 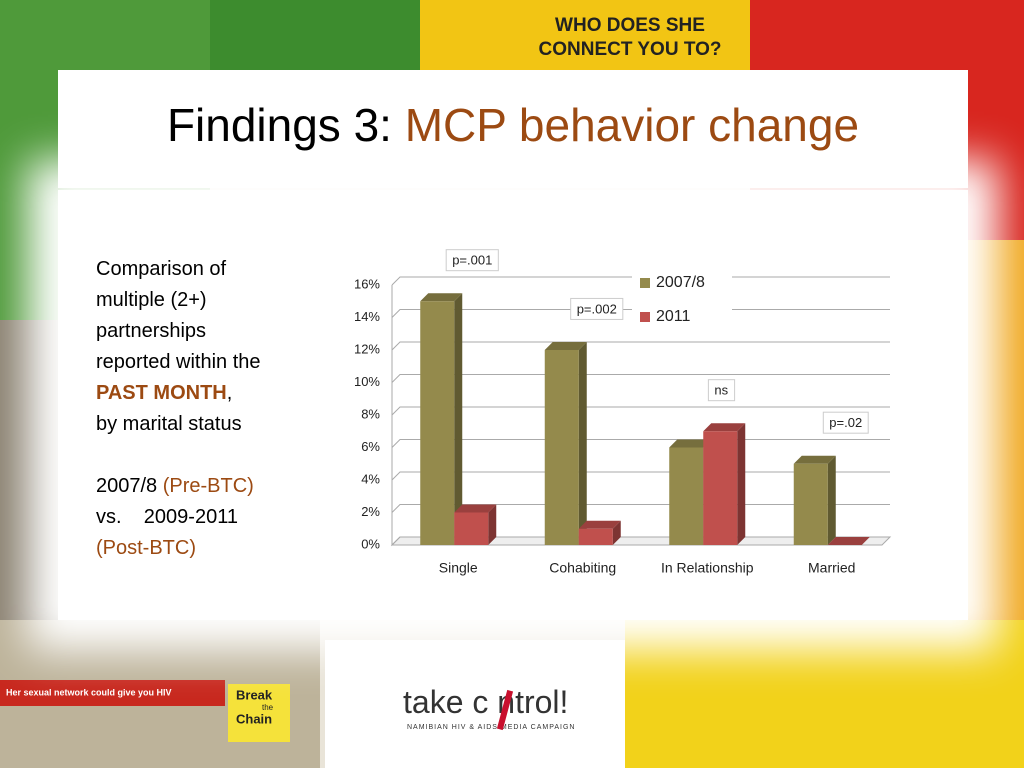 I want to click on title-box: Findings 3: MCP behavior change, so click(x=513, y=129).